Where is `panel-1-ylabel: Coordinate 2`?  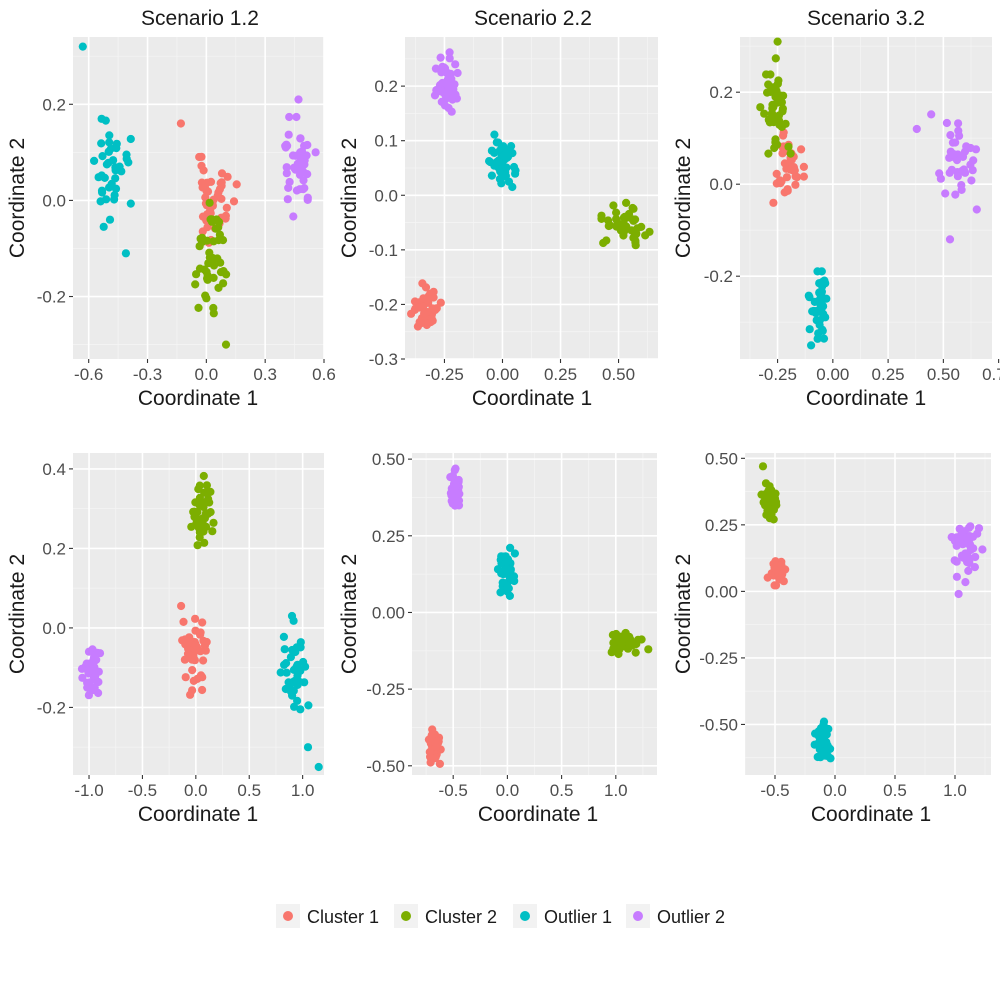 panel-1-ylabel: Coordinate 2 is located at coordinates (17, 198).